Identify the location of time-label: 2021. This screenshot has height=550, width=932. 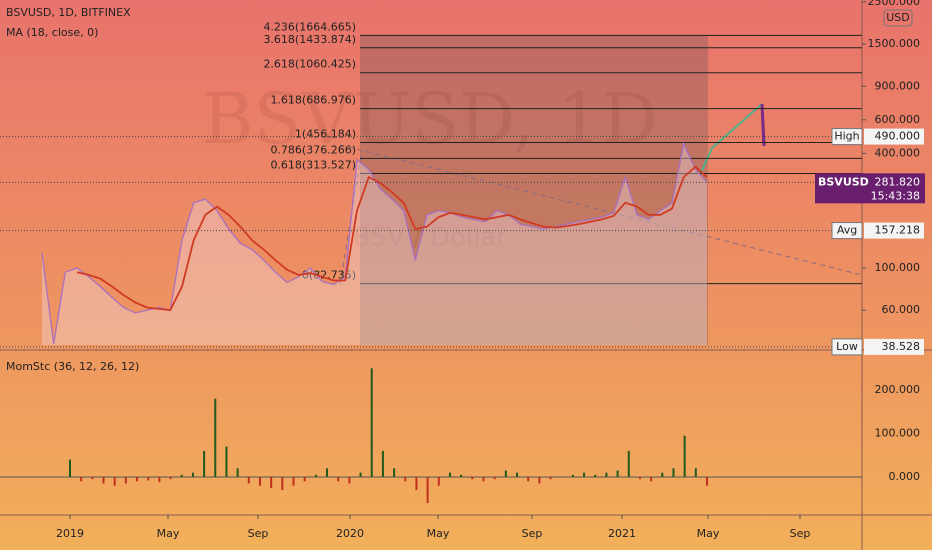
(622, 533).